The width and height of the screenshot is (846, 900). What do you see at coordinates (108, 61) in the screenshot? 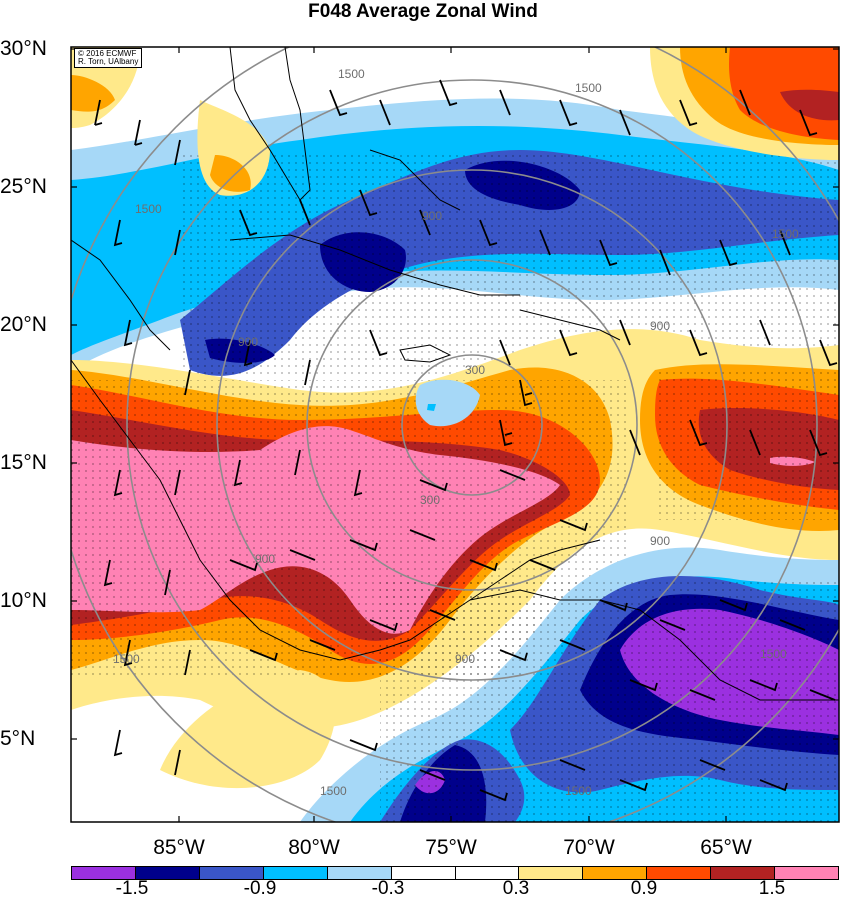
I see `copyright-line-2: R. Torn, UAlbany` at bounding box center [108, 61].